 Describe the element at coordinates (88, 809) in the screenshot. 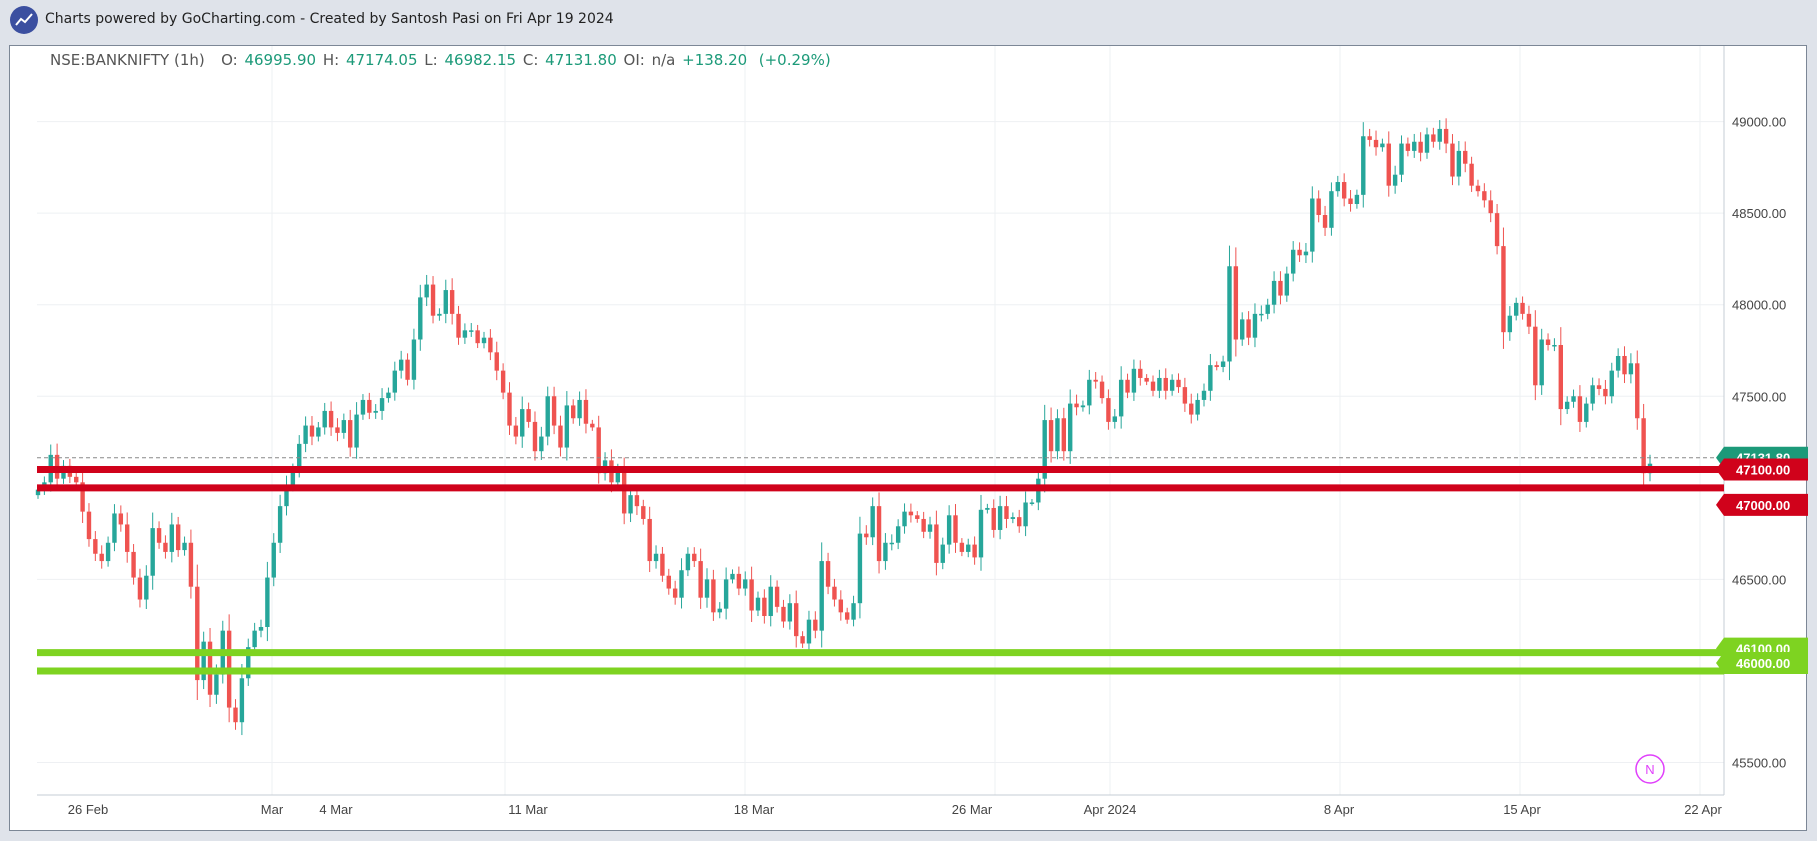

I see `x-tick-label: 26 Feb` at that location.